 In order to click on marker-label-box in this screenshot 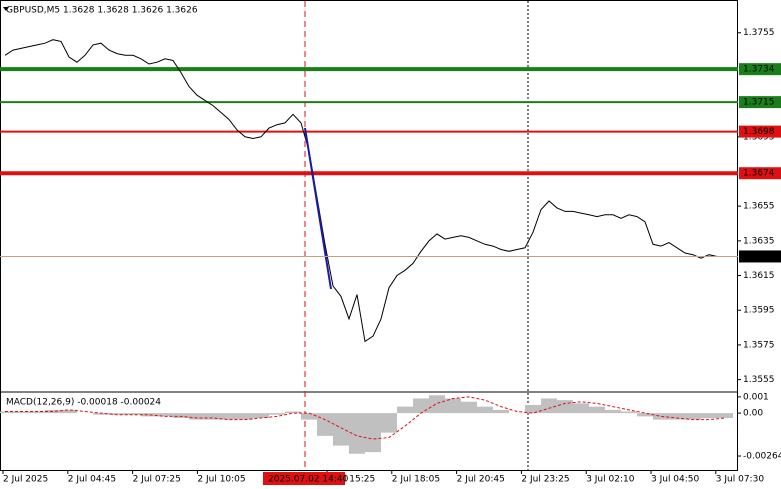, I will do `click(304, 478)`.